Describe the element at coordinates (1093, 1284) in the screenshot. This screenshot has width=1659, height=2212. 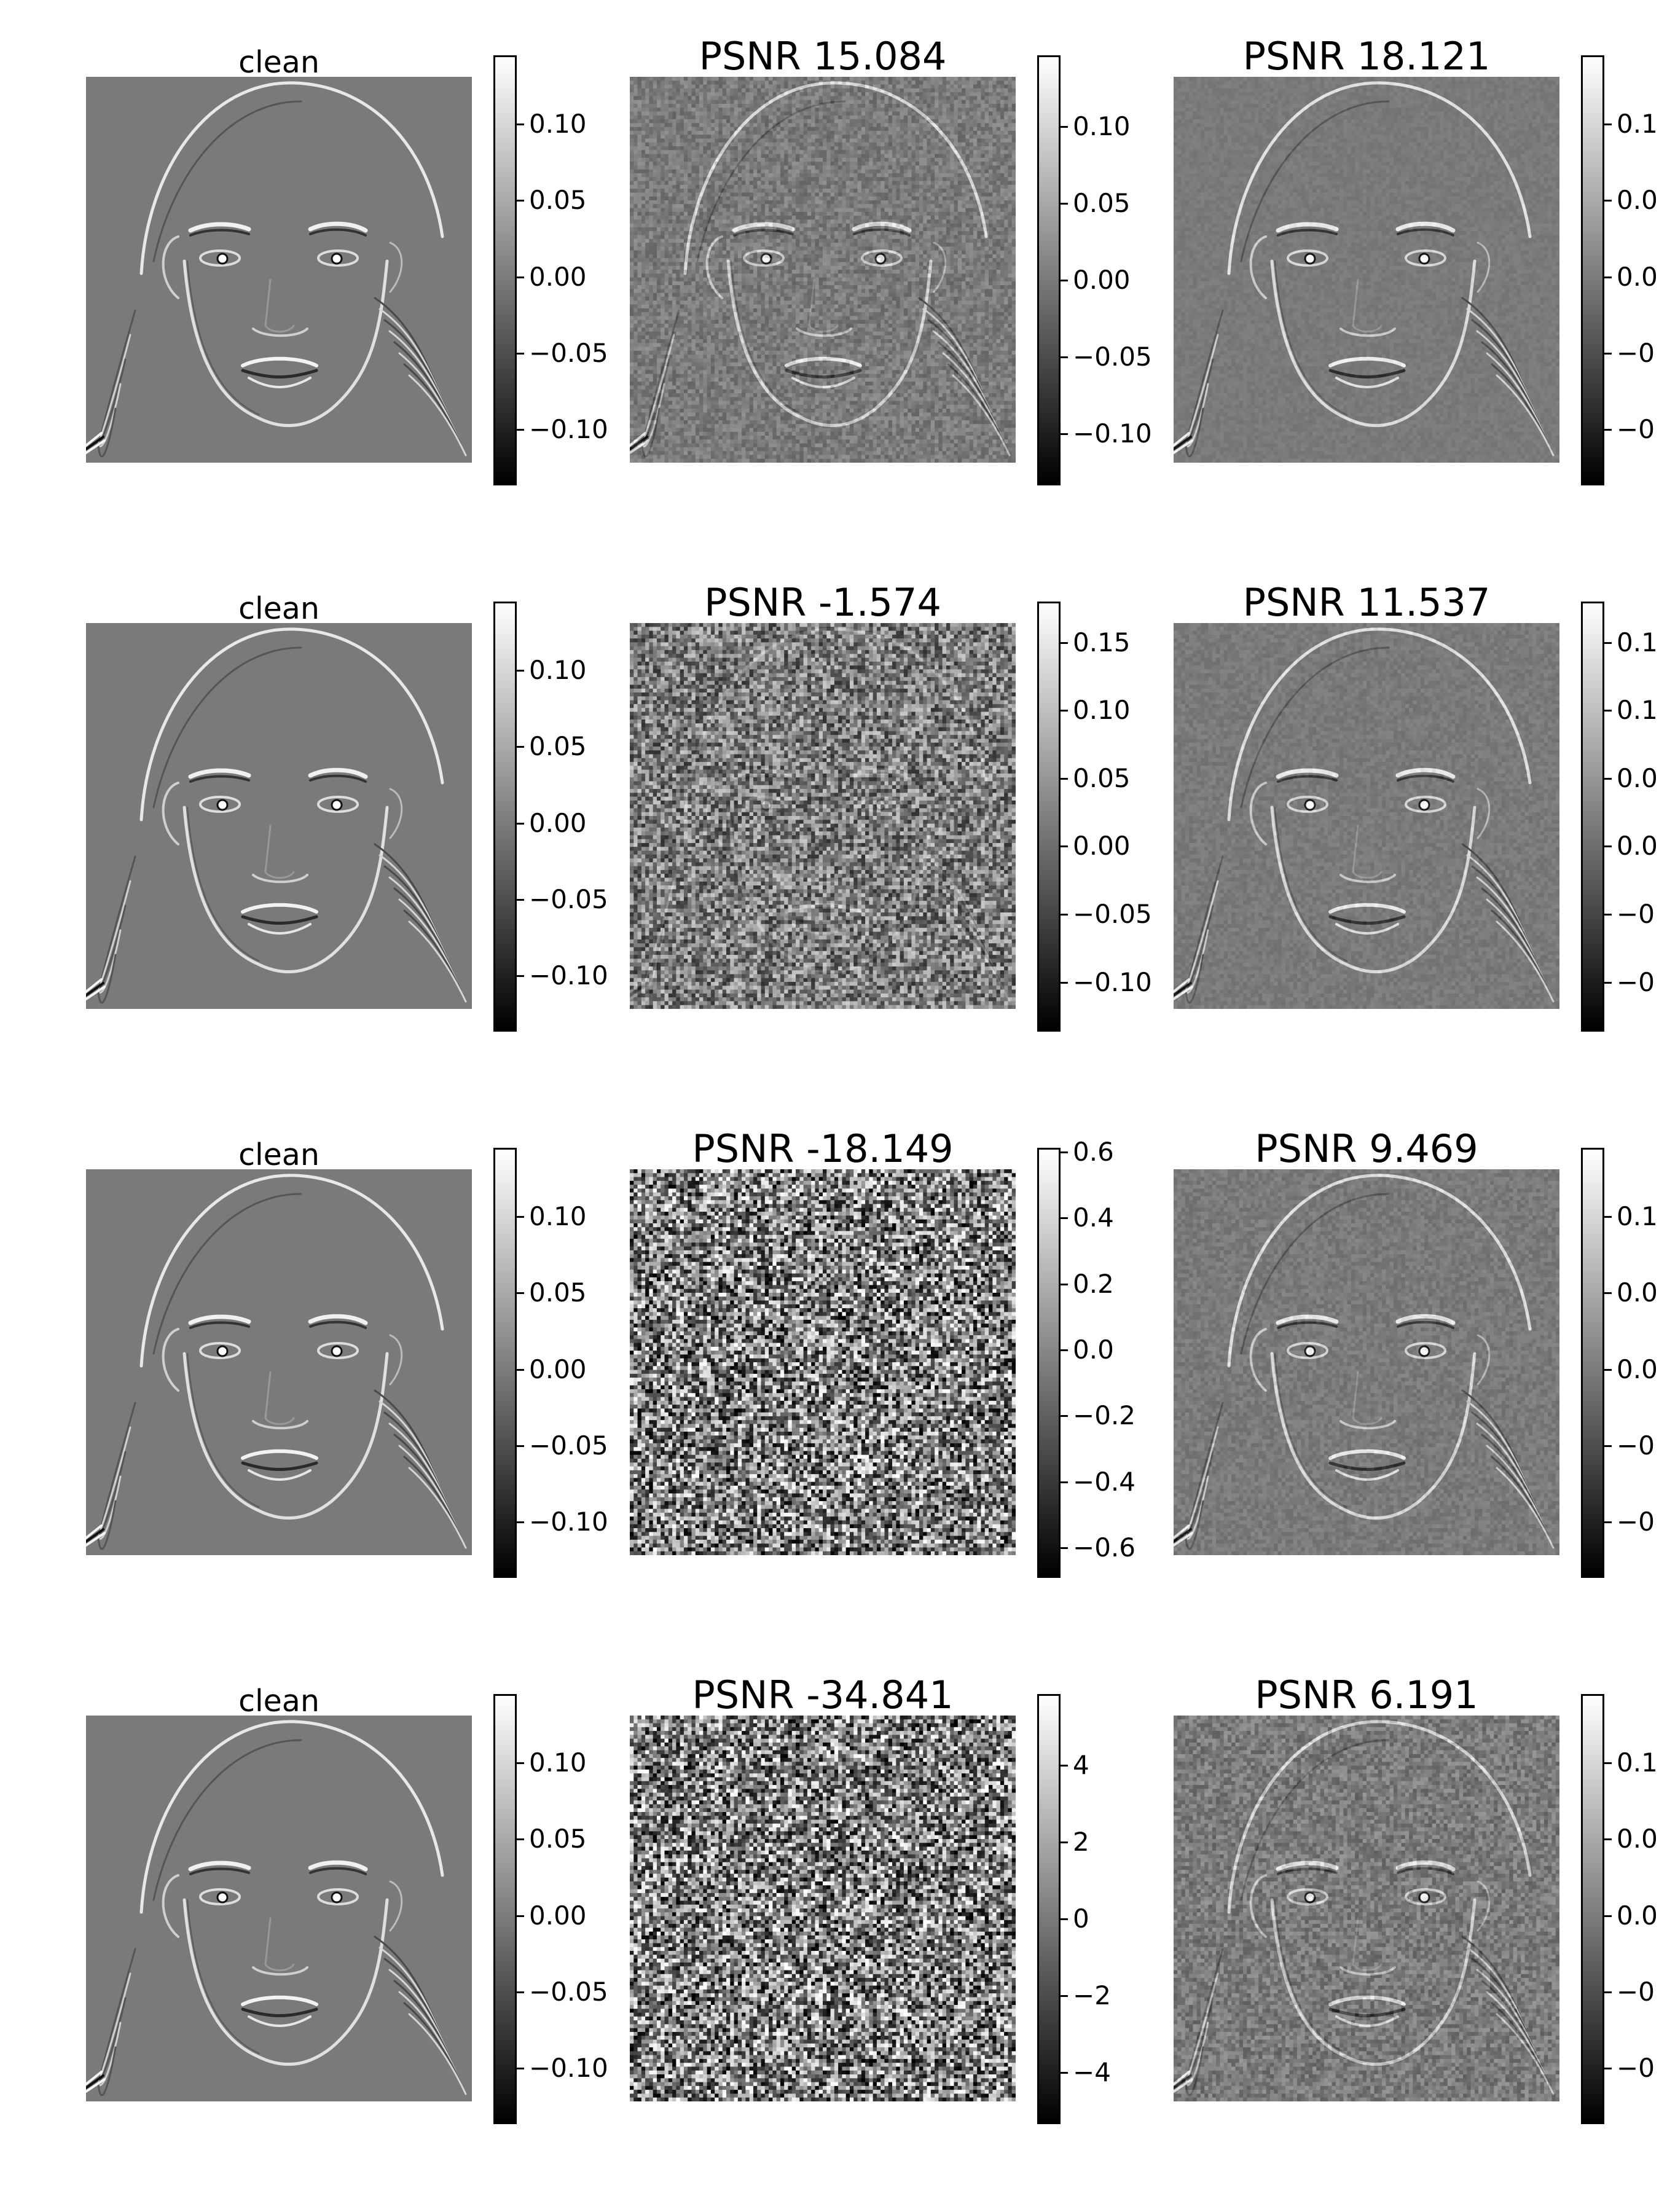
I see `colorbar-tick-label: 0.2` at that location.